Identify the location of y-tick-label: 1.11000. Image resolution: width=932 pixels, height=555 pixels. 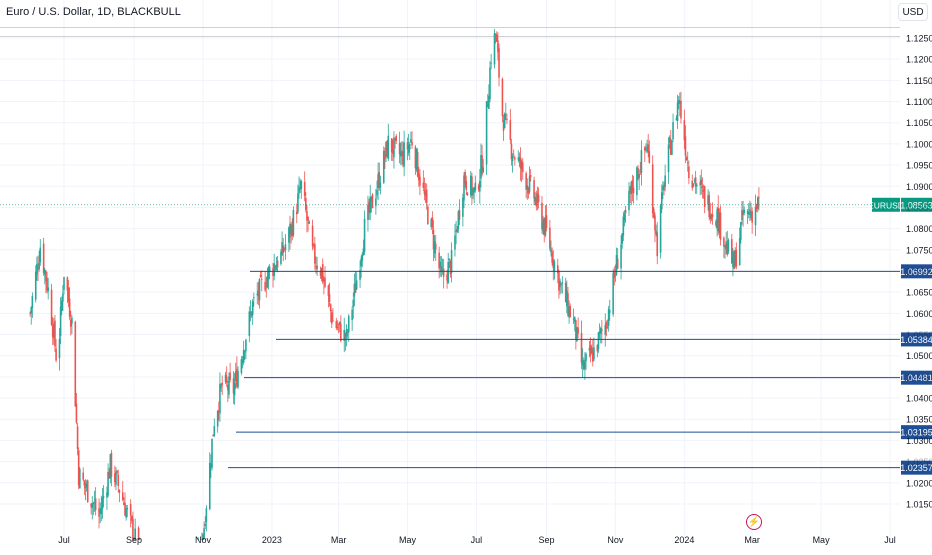
(919, 102).